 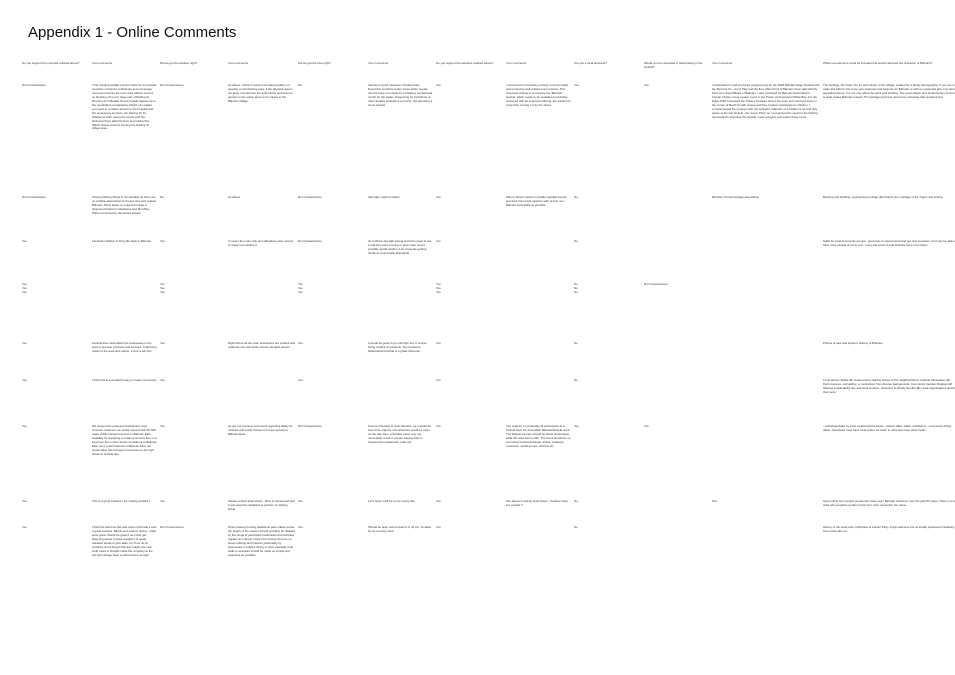 What do you see at coordinates (590, 63) in the screenshot?
I see `column-header: Are you a local business?` at bounding box center [590, 63].